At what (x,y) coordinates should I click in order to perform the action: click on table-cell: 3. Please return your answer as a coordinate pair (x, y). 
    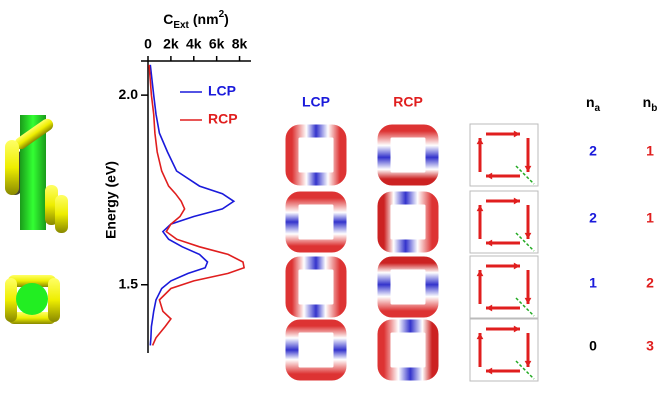
    Looking at the image, I should click on (650, 346).